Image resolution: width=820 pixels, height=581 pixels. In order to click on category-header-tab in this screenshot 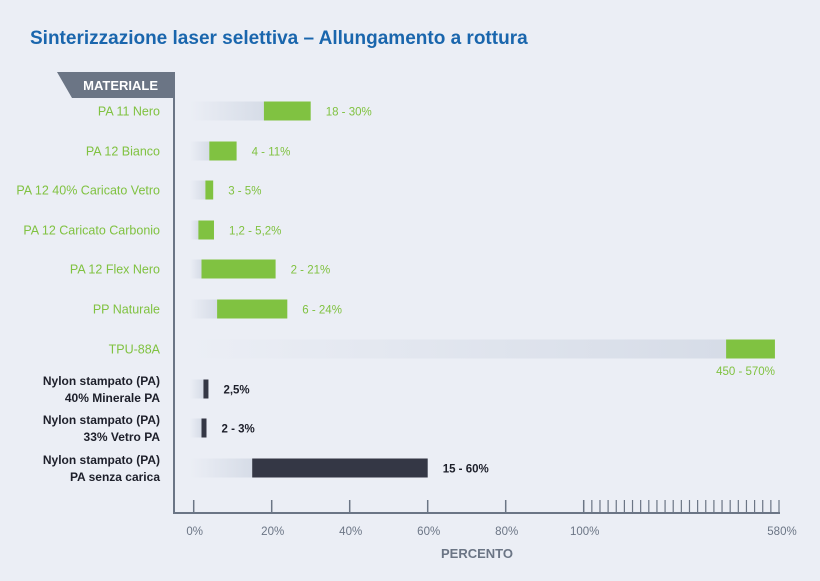, I will do `click(115, 85)`.